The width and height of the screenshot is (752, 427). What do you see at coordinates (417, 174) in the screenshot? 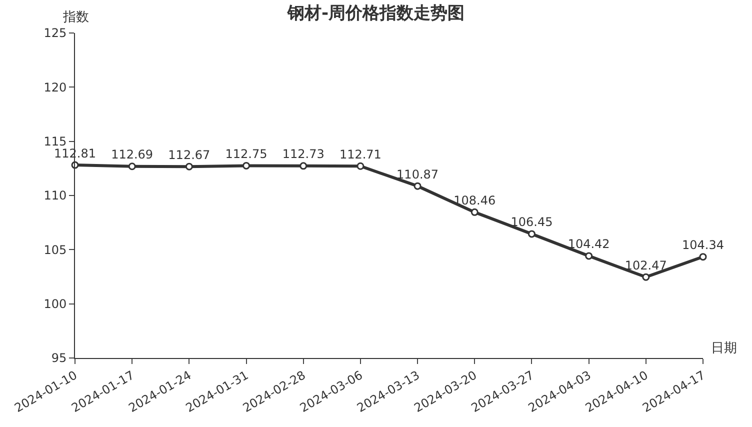
I see `data-label: 110.87` at bounding box center [417, 174].